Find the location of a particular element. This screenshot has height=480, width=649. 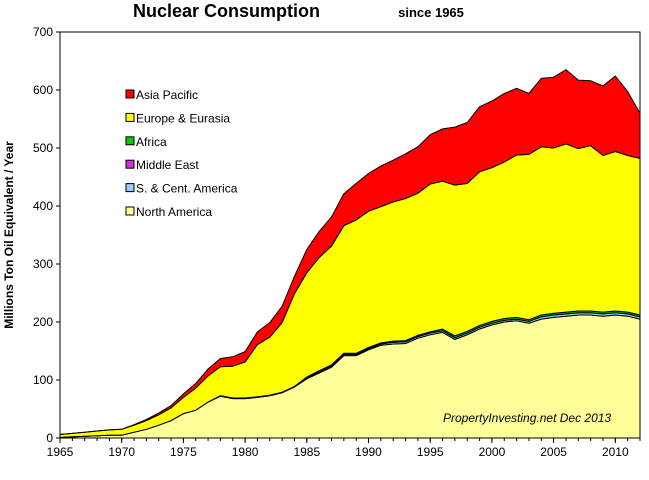

chart-subtitle: since 1965 is located at coordinates (431, 12).